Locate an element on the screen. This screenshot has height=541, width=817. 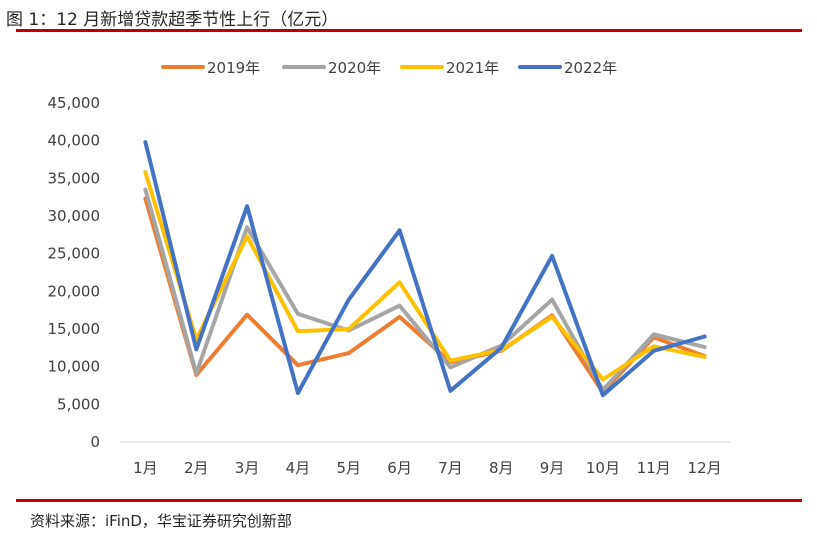
x-axis: 1月 2月 3月 4月 5月 6月 7月 8月 9月 10月 11月 12月 is located at coordinates (425, 459).